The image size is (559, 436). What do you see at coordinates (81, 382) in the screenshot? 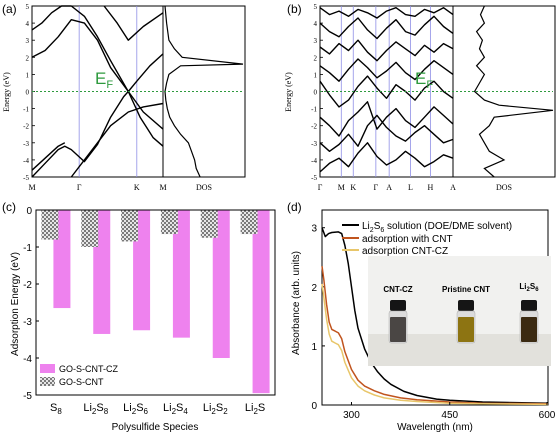
I see `legend-label-go-s-cnt: GO-S-CNT` at bounding box center [81, 382].